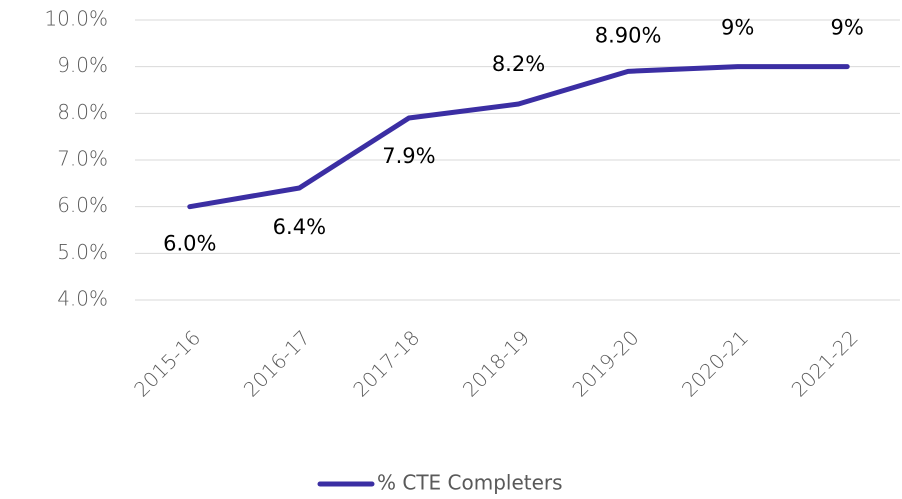 The image size is (902, 499). What do you see at coordinates (167, 363) in the screenshot?
I see `x-tick-label: 2015-16` at bounding box center [167, 363].